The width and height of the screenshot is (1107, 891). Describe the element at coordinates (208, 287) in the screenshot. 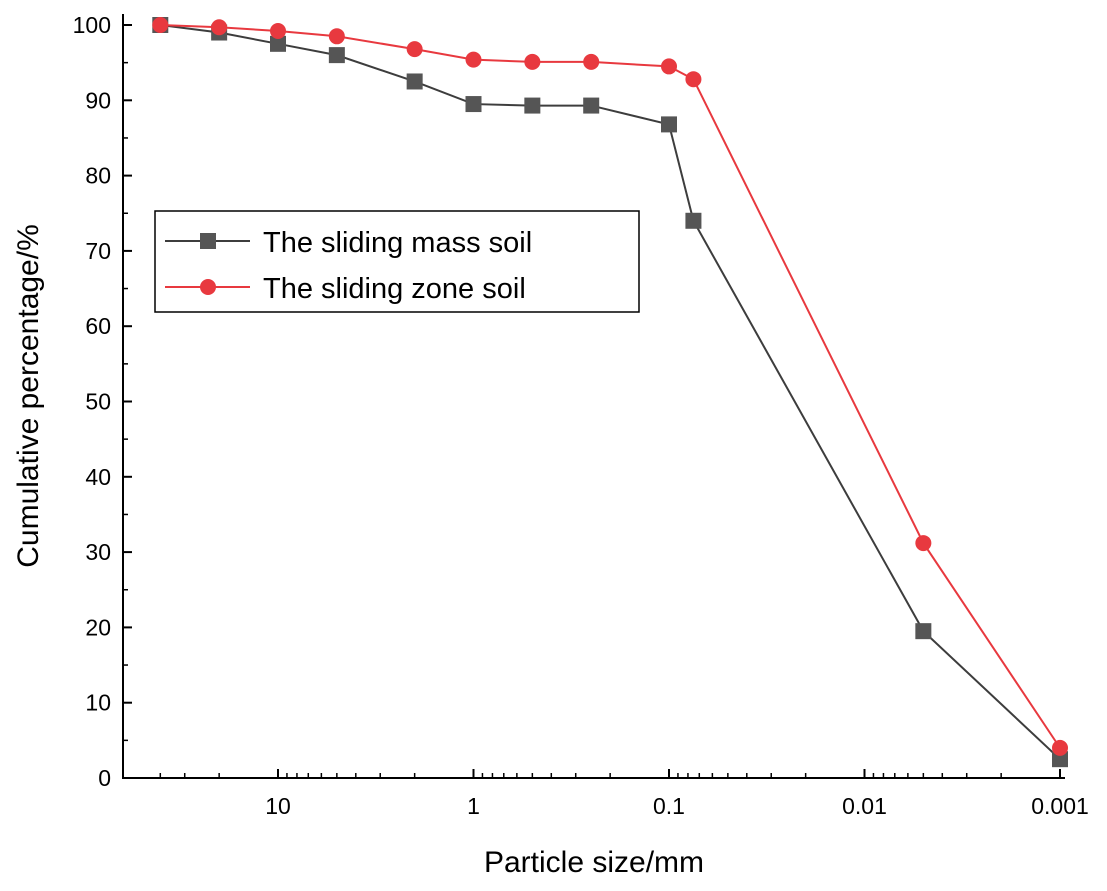

I see `legend-marker-zone` at that location.